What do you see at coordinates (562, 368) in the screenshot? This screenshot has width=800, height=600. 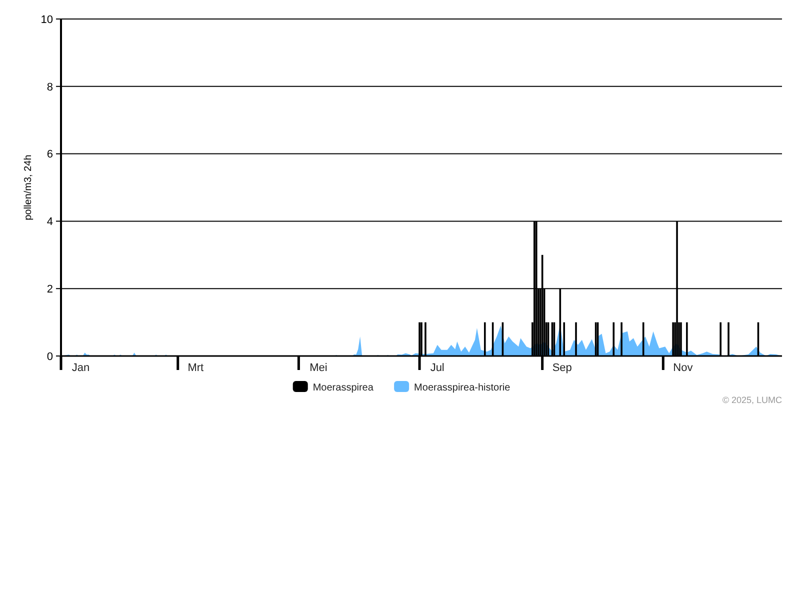 I see `x-tick-label: Sep` at bounding box center [562, 368].